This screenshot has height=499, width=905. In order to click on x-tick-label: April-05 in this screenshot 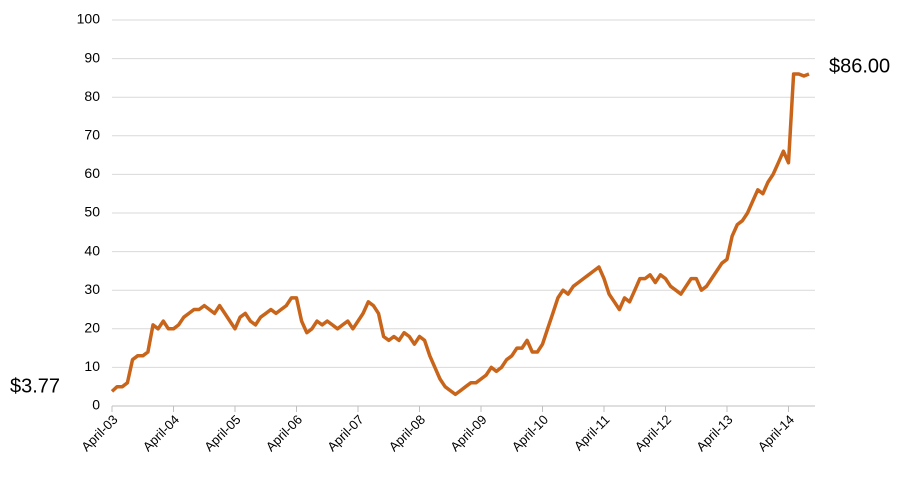, I will do `click(222, 433)`.